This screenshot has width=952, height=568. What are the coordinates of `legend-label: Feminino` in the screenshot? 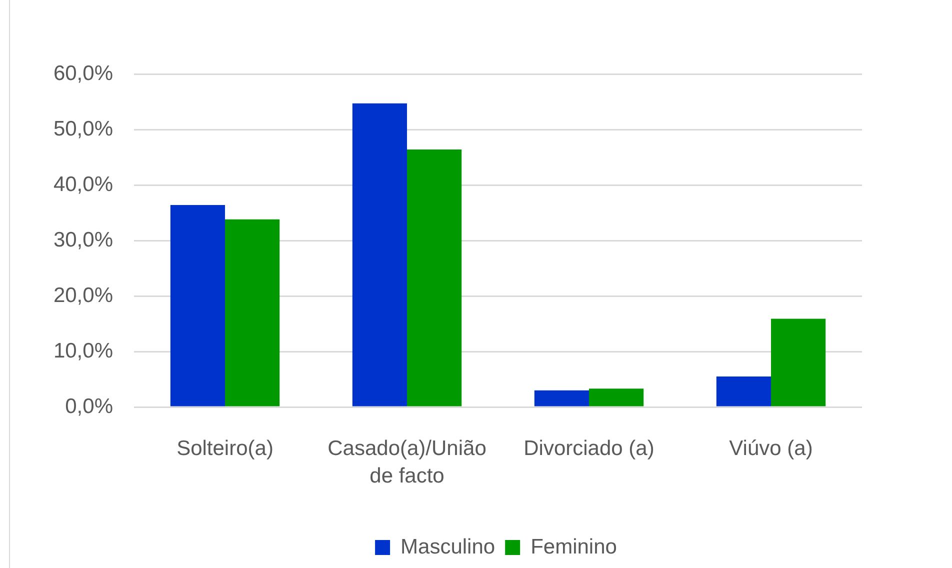 It's located at (573, 546).